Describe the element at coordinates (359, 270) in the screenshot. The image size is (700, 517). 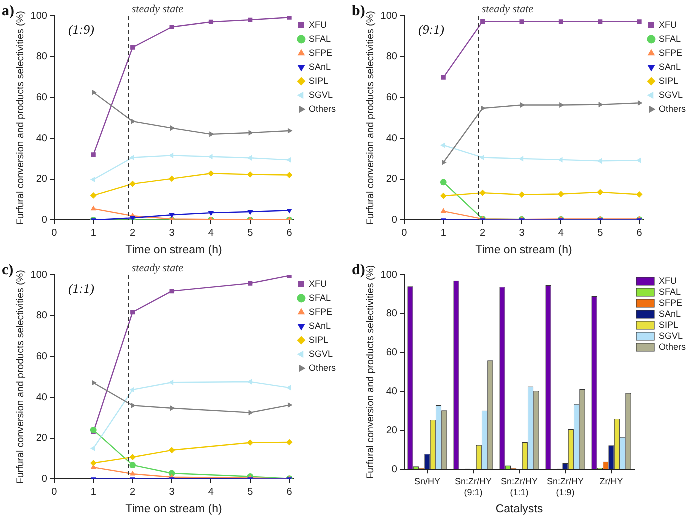
I see `text: d)` at that location.